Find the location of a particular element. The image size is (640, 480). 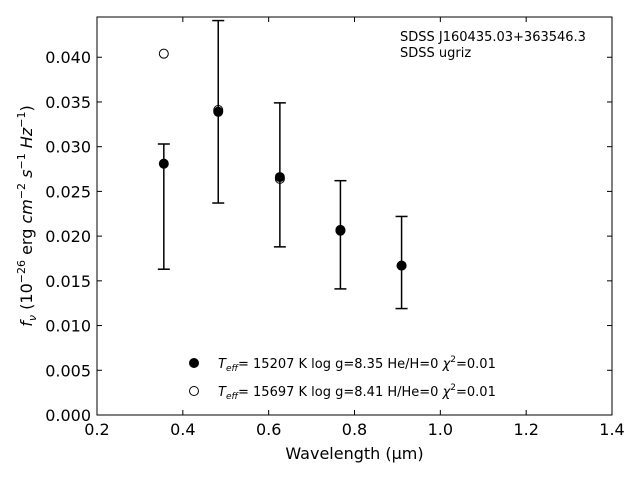

legend-entry-1: Teff= 15207 K log g=8.35 He/H=0 χ2=0.01 is located at coordinates (357, 364).